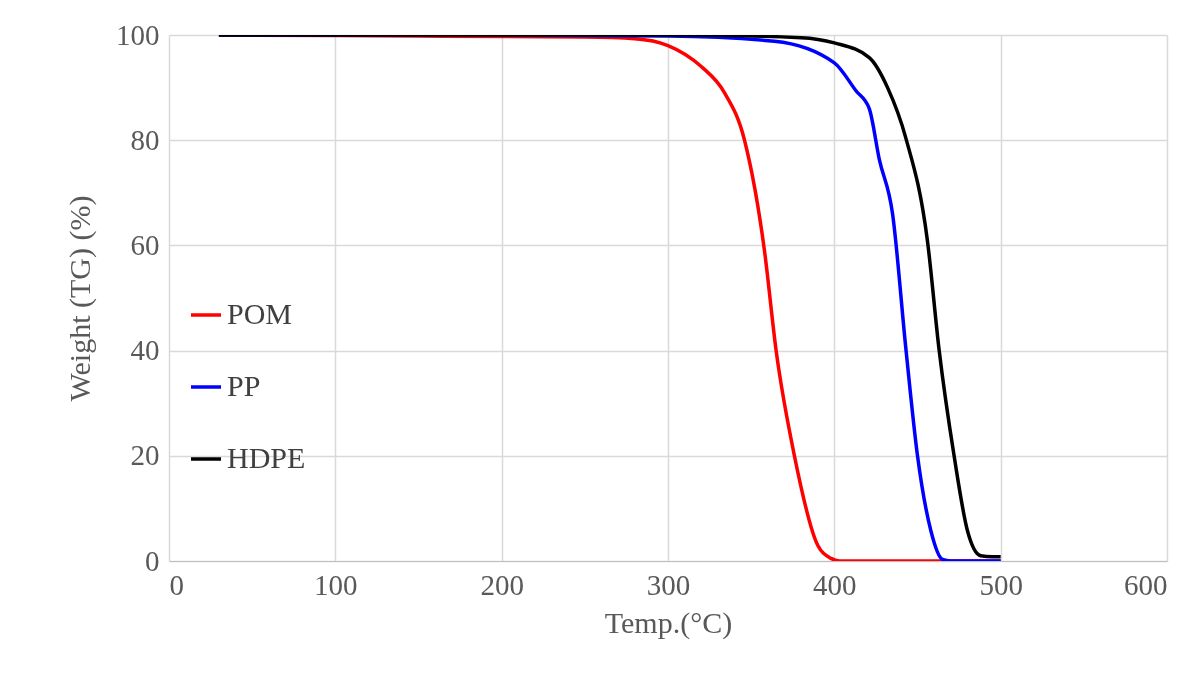 This screenshot has height=691, width=1203. Describe the element at coordinates (1001, 584) in the screenshot. I see `x-tick-label: 500` at that location.